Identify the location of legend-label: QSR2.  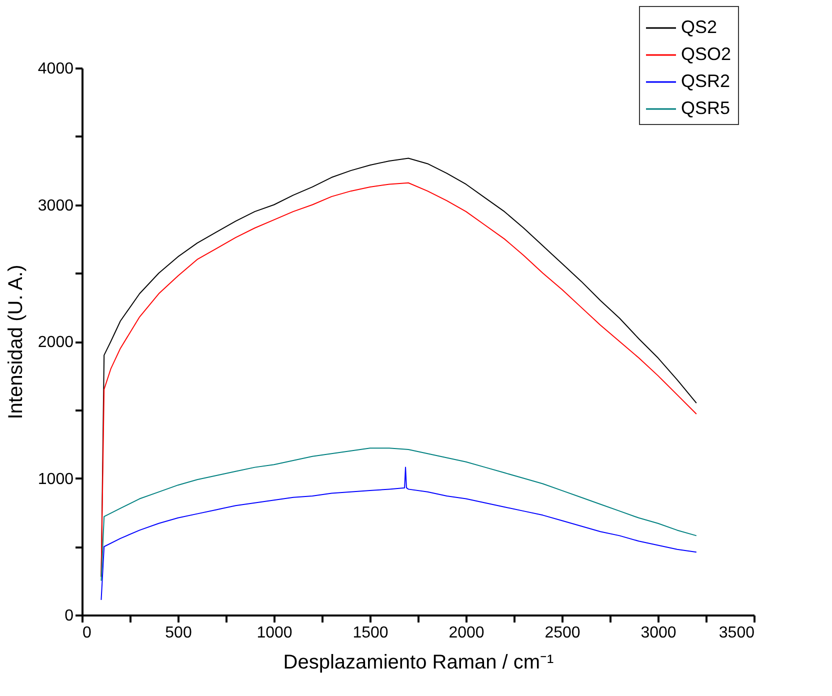
(705, 81).